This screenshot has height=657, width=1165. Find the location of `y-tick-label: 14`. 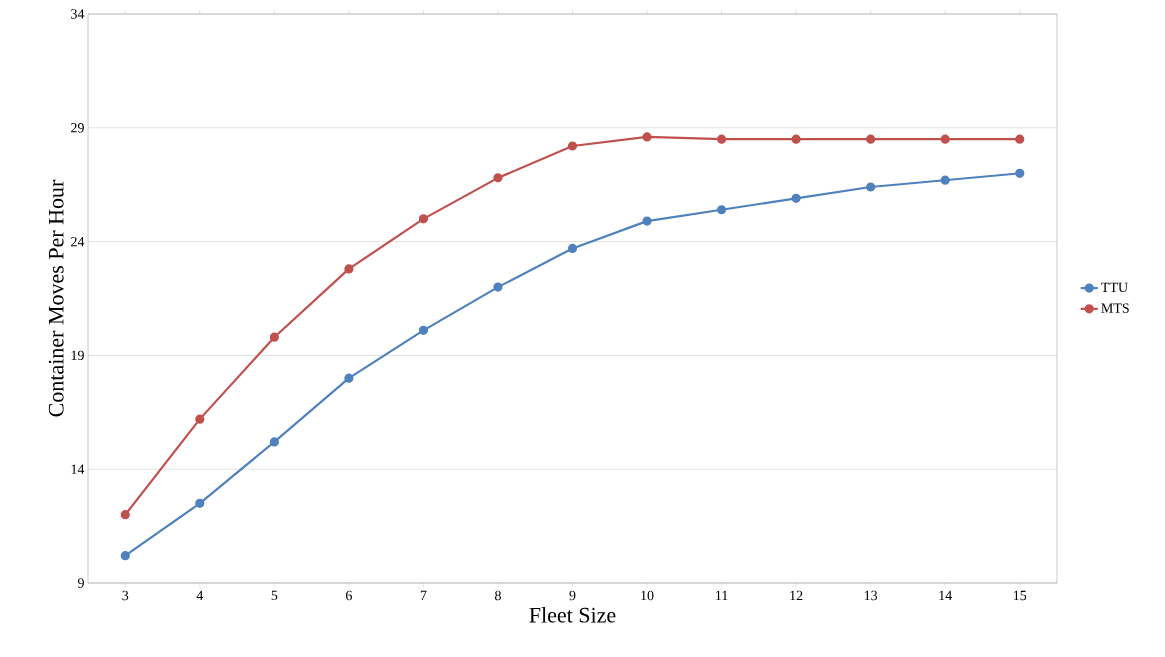

y-tick-label: 14 is located at coordinates (78, 469).